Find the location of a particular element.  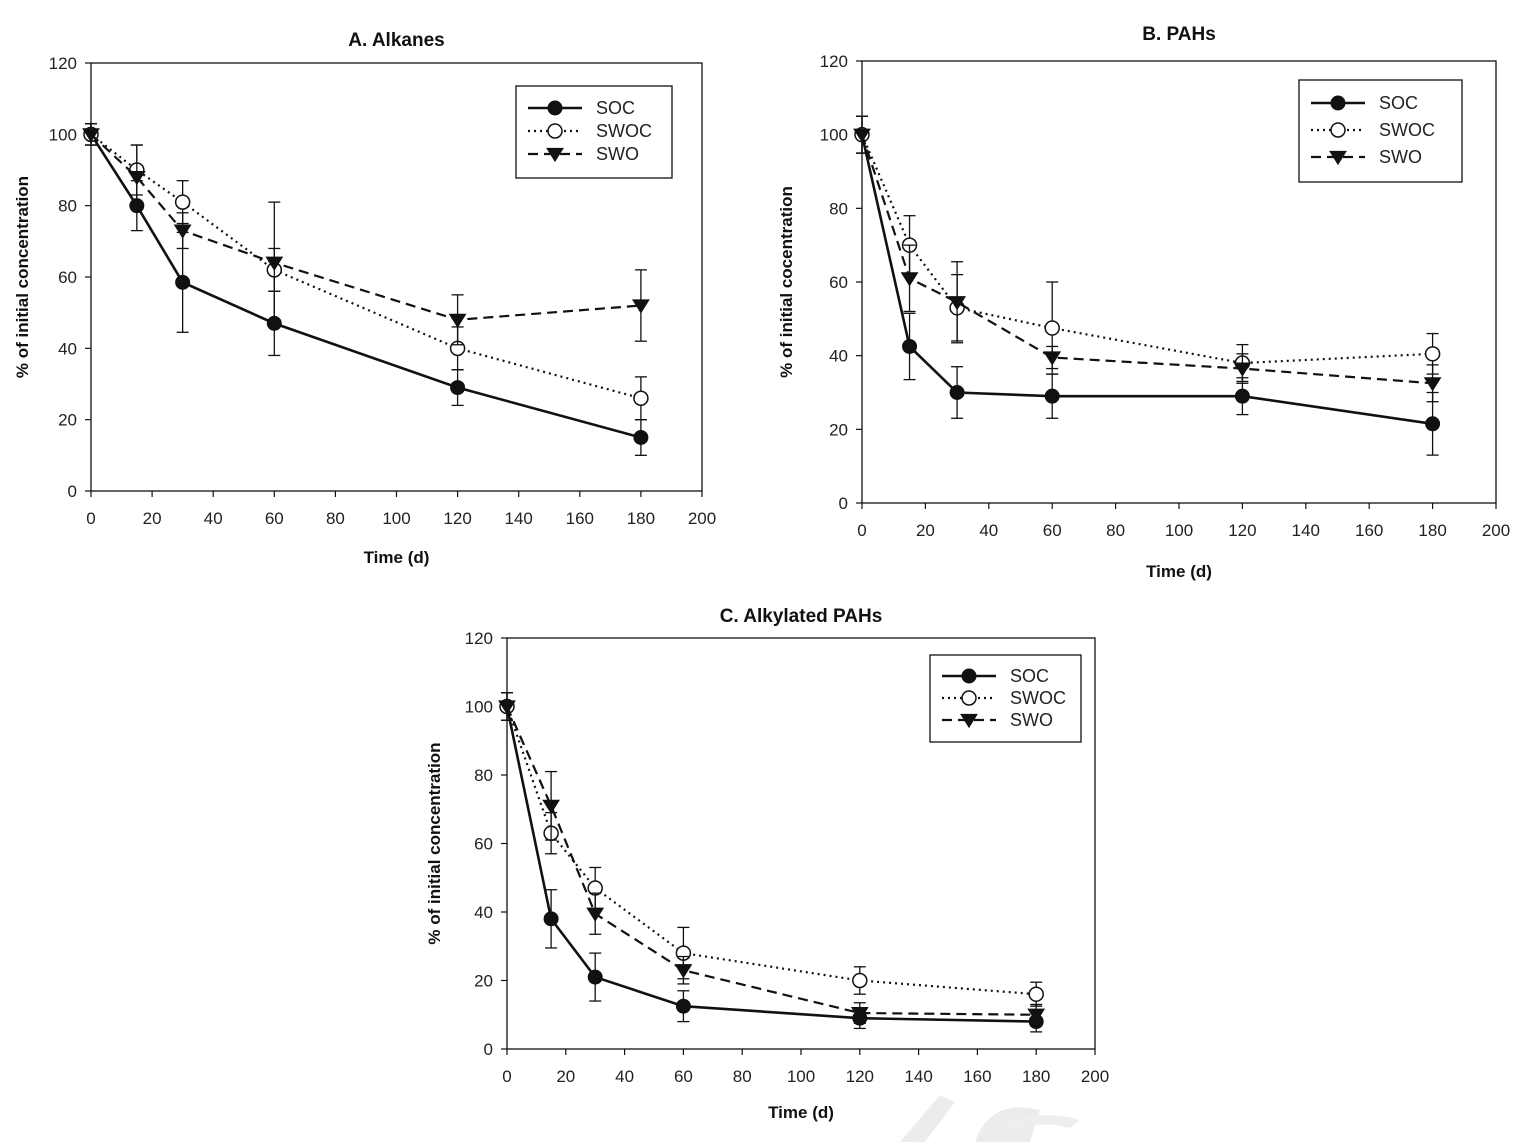

y-tick-label: 20 is located at coordinates (838, 429).